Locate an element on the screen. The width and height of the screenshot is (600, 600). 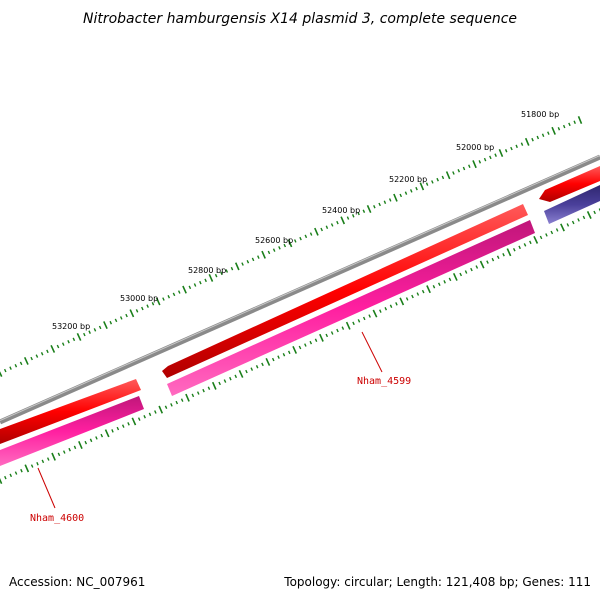
tick-label-52600: 52600 bp is located at coordinates (274, 240).